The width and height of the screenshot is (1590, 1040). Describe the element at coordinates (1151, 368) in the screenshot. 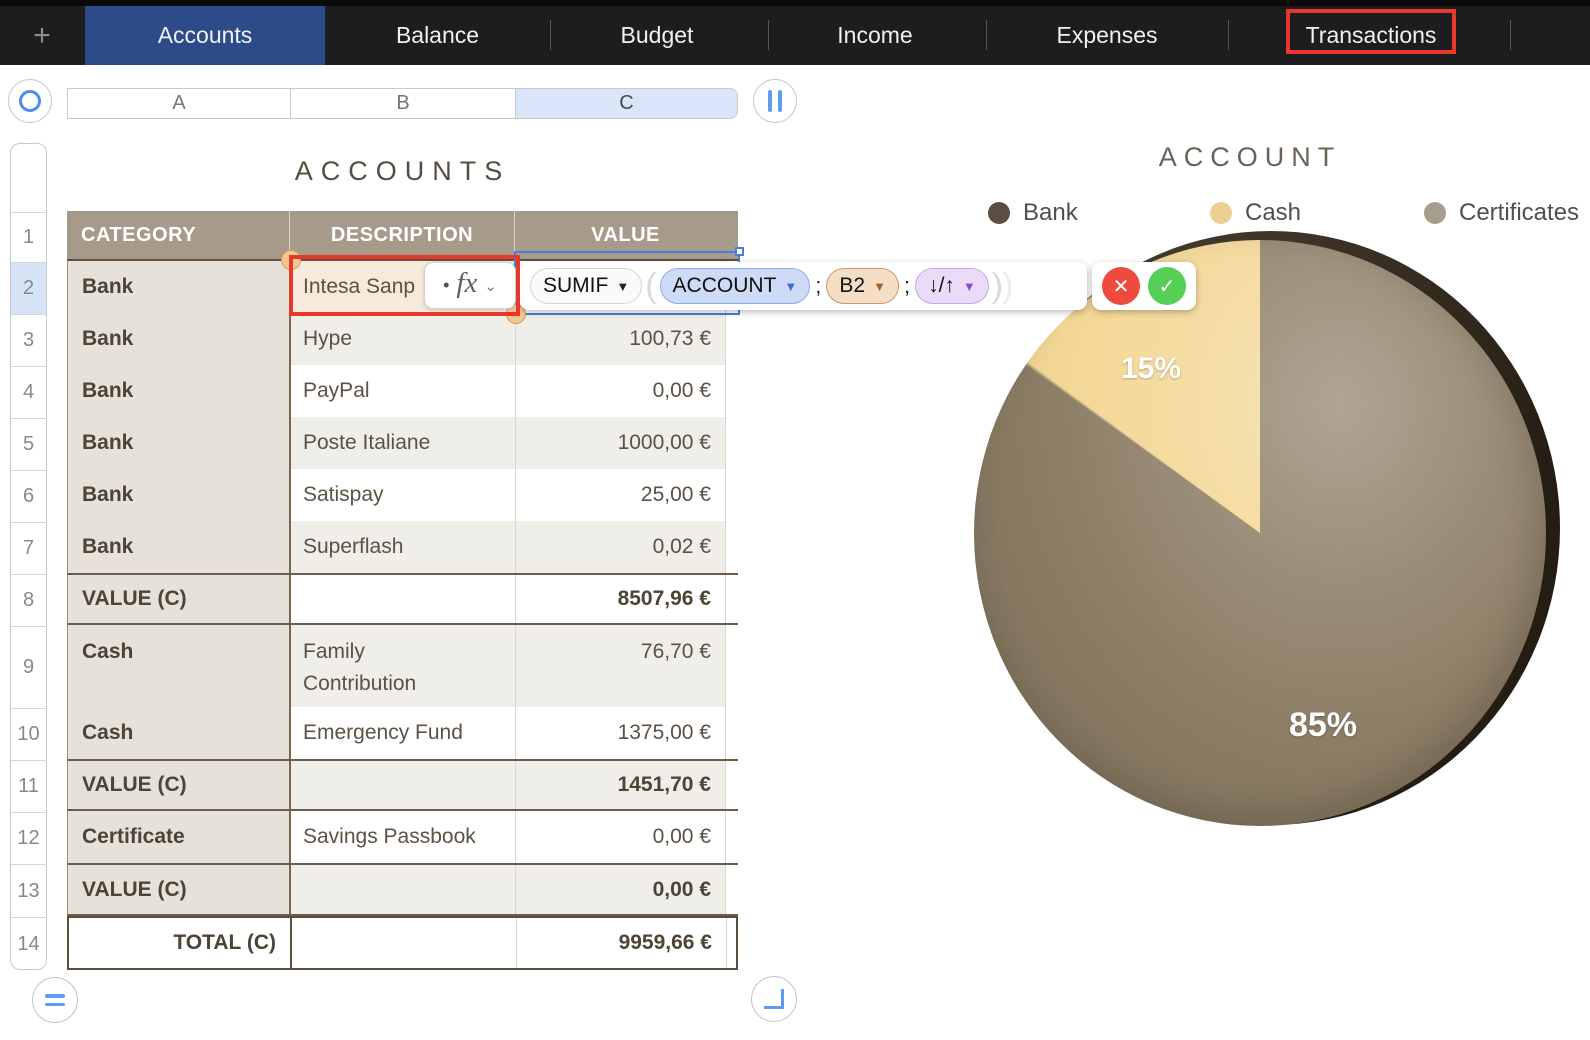

I see `pie-label-cash: 15%` at that location.